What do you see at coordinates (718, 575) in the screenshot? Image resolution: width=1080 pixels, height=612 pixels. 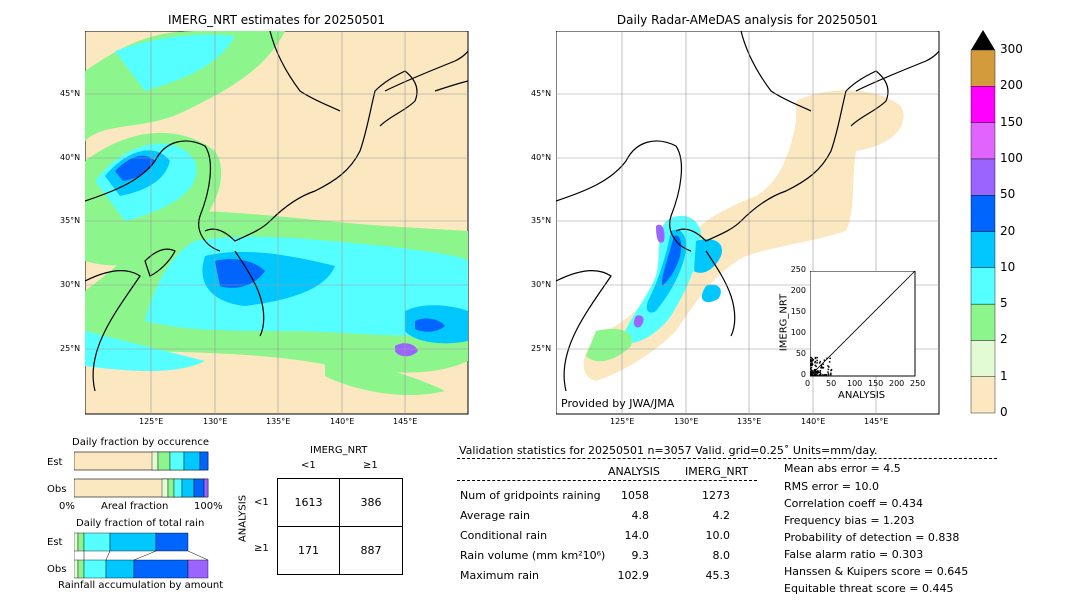 I see `validation-row-imerg: 45.3` at bounding box center [718, 575].